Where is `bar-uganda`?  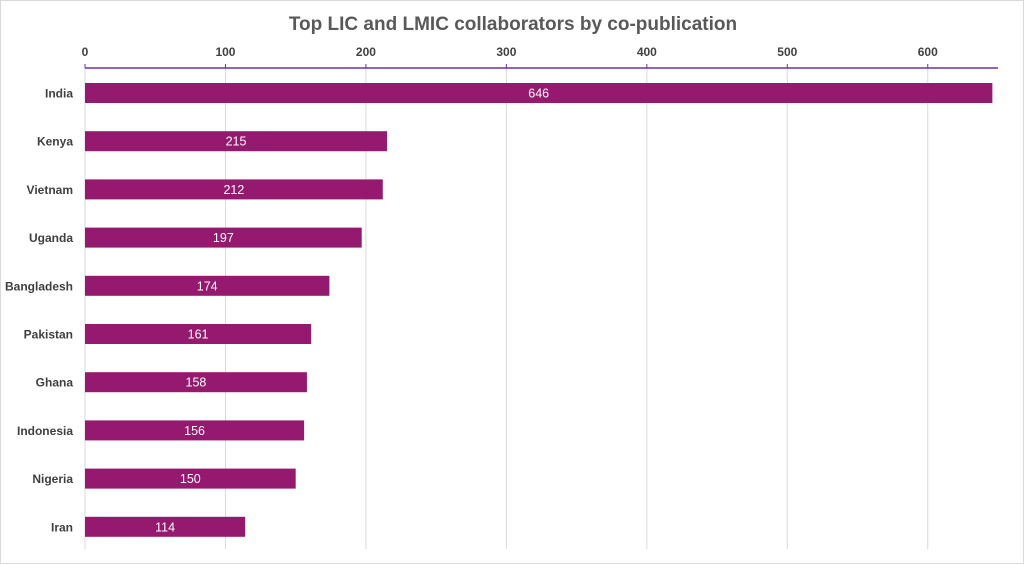
bar-uganda is located at coordinates (223, 237).